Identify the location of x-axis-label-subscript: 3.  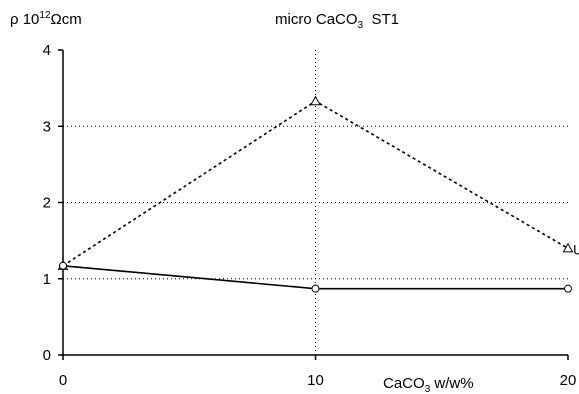
(428, 389).